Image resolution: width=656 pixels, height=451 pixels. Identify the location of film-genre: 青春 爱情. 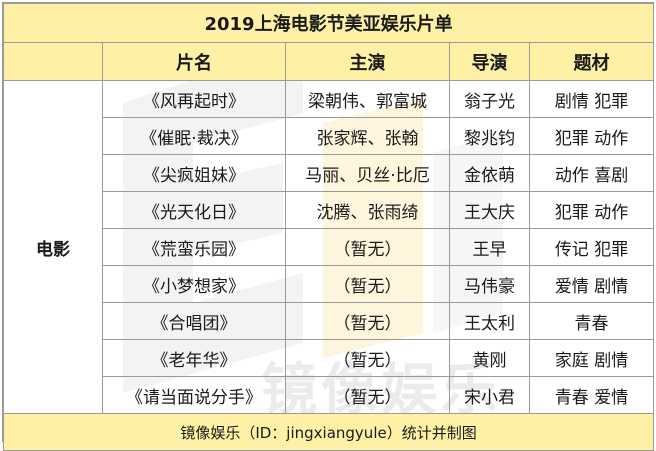
(591, 395).